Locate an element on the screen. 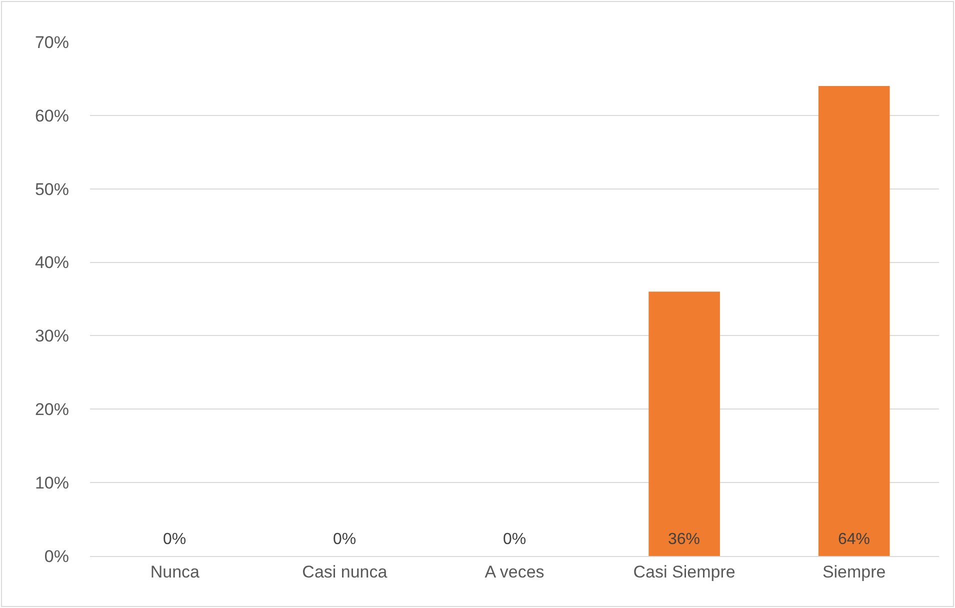 Image resolution: width=955 pixels, height=608 pixels. y-tick-label: 60% is located at coordinates (51, 116).